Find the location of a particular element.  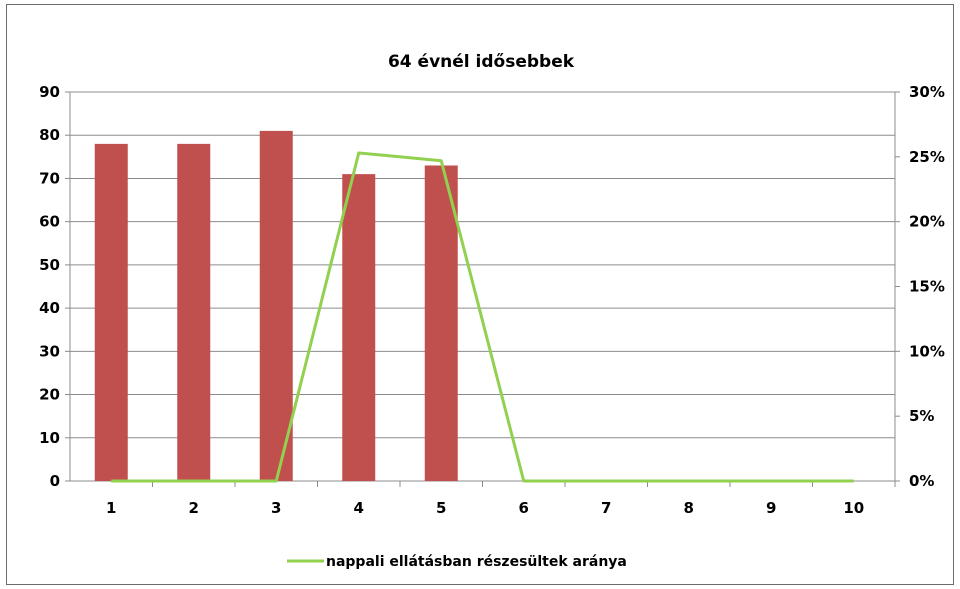

y-tick-label: 30 is located at coordinates (49, 351).